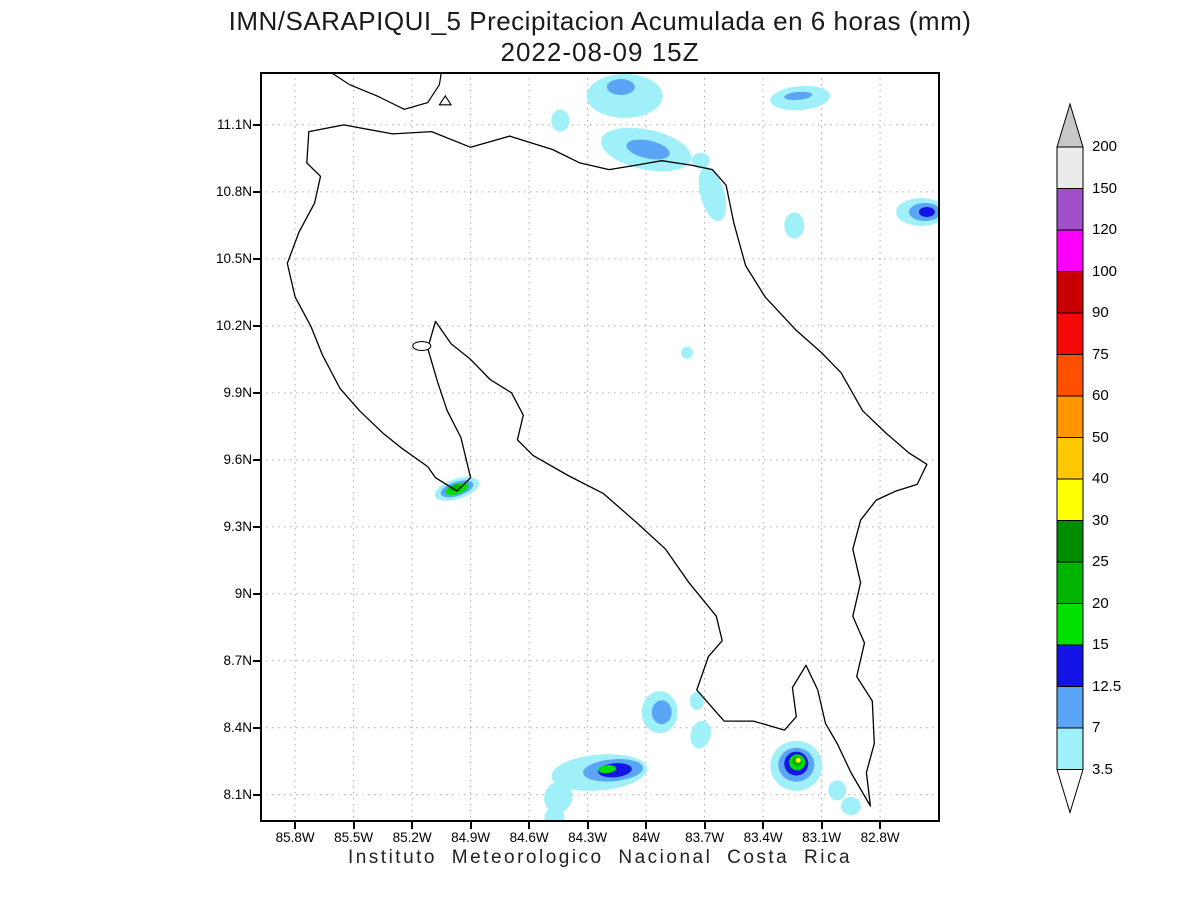 Image resolution: width=1200 pixels, height=900 pixels. I want to click on lat-tick-label: 9.6N, so click(237, 459).